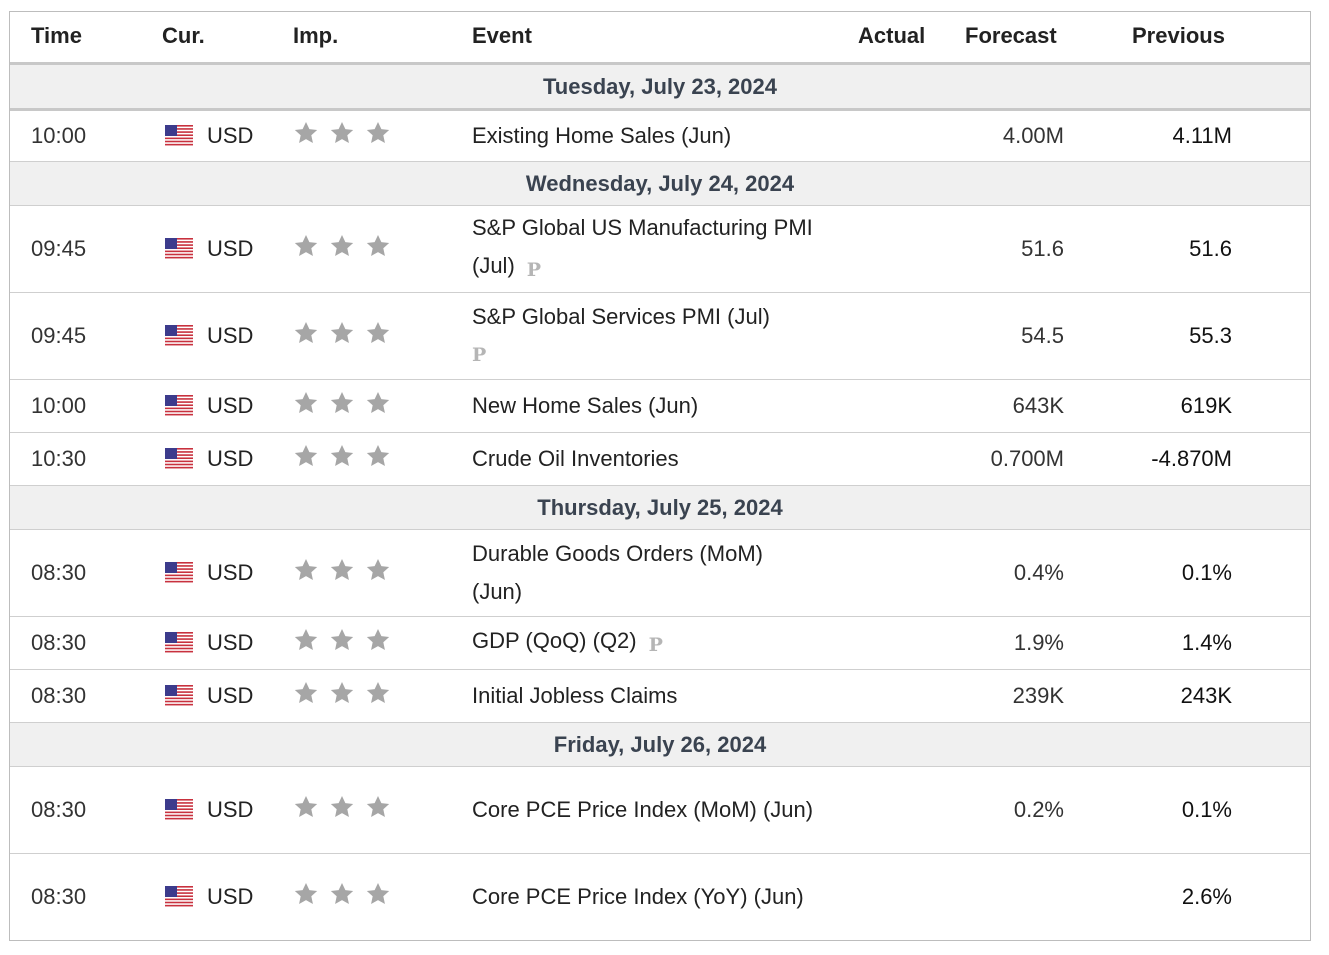  I want to click on header-currency: Cur., so click(183, 35).